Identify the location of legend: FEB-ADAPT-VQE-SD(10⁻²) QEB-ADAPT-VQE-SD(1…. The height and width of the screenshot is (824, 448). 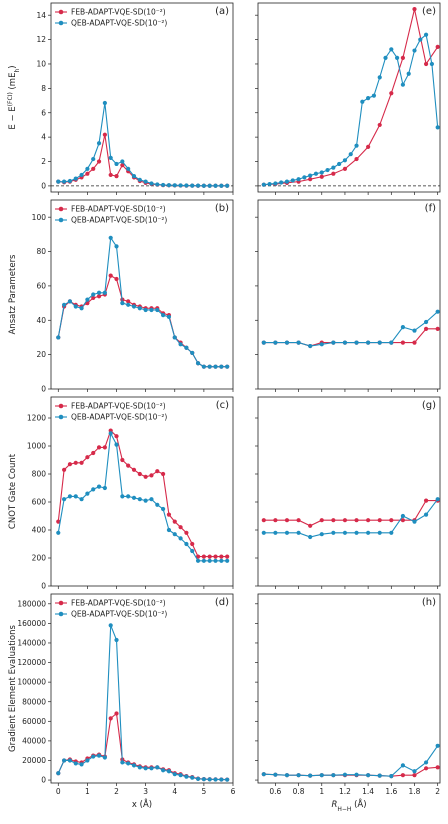
(111, 609).